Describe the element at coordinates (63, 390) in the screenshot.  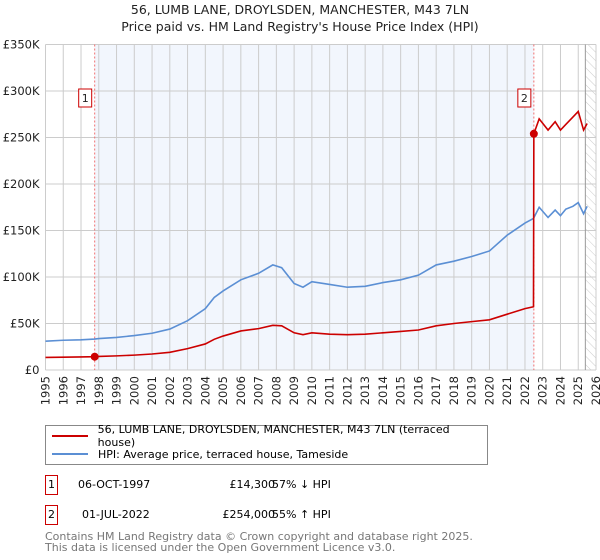
I see `x-tick-label: 1996` at that location.